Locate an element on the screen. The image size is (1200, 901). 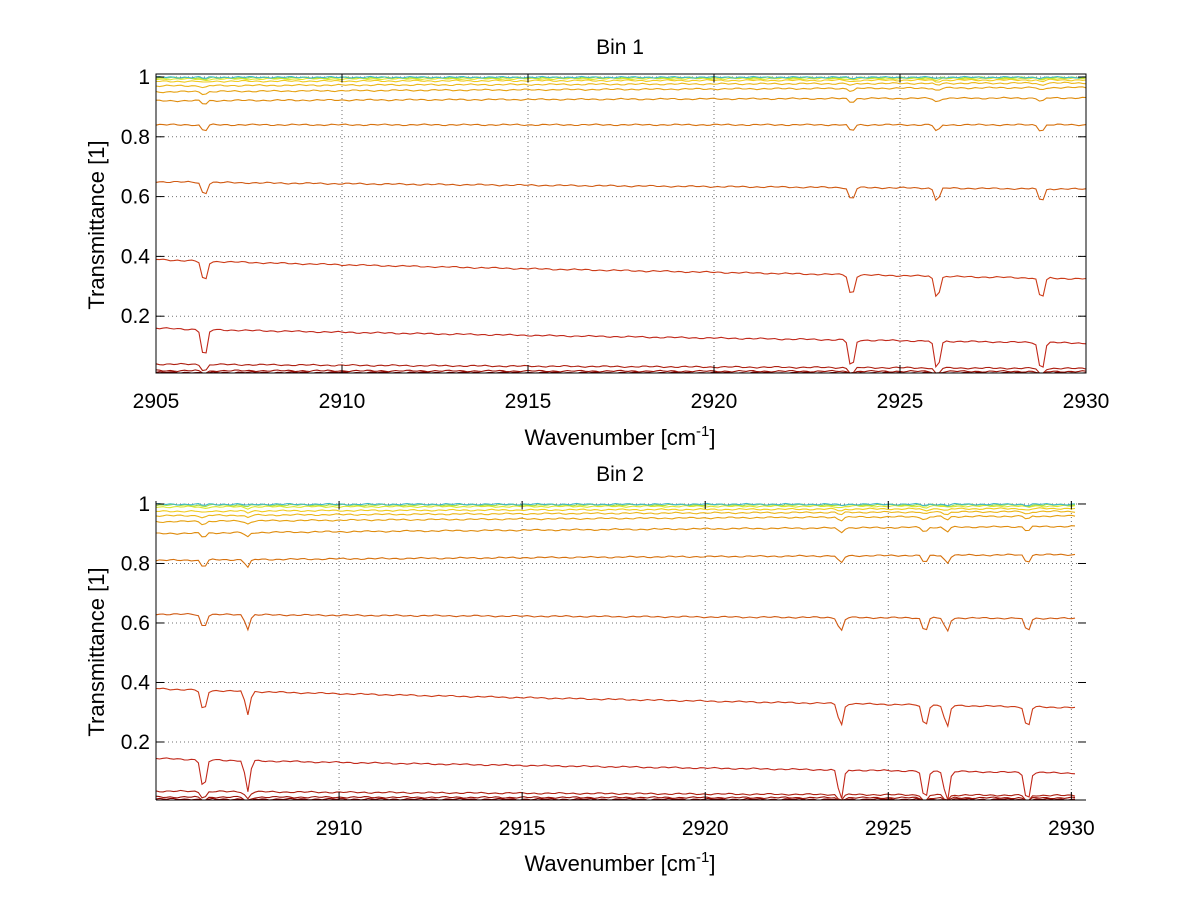
chart-title: Bin 2 is located at coordinates (620, 474).